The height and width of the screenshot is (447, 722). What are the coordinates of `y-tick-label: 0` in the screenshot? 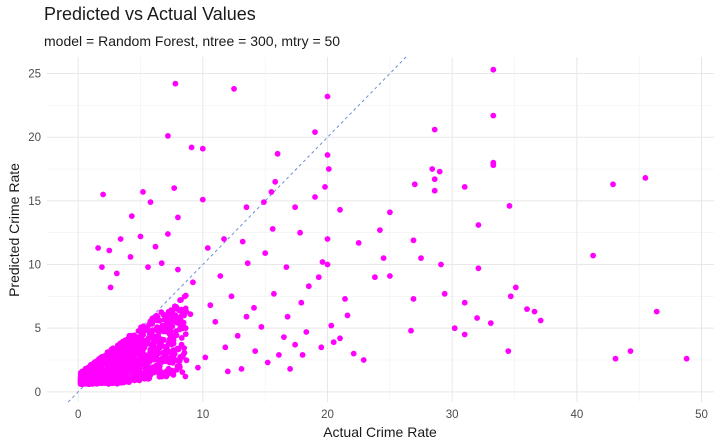 It's located at (38, 393).